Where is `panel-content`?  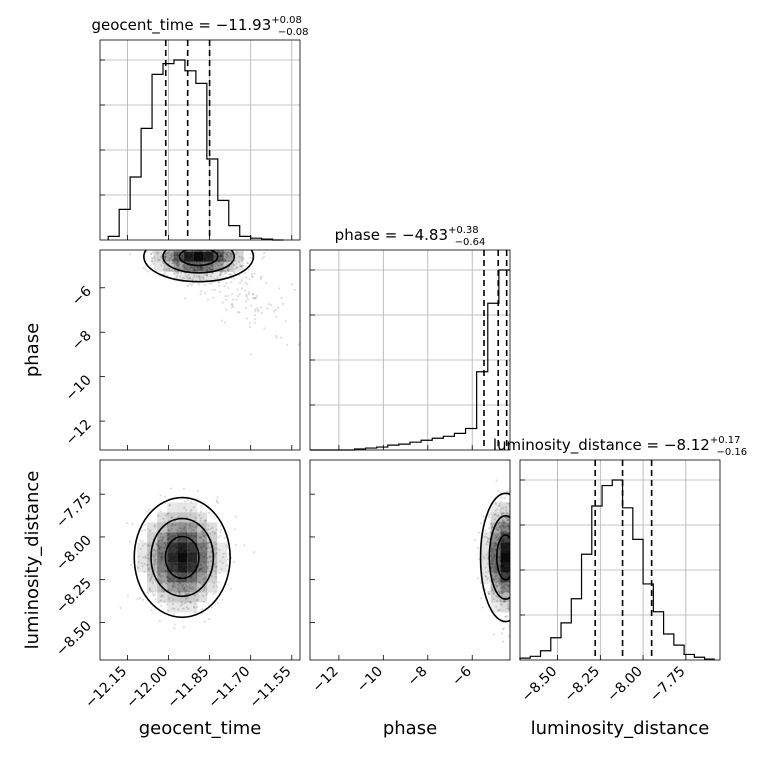 panel-content is located at coordinates (187, 558).